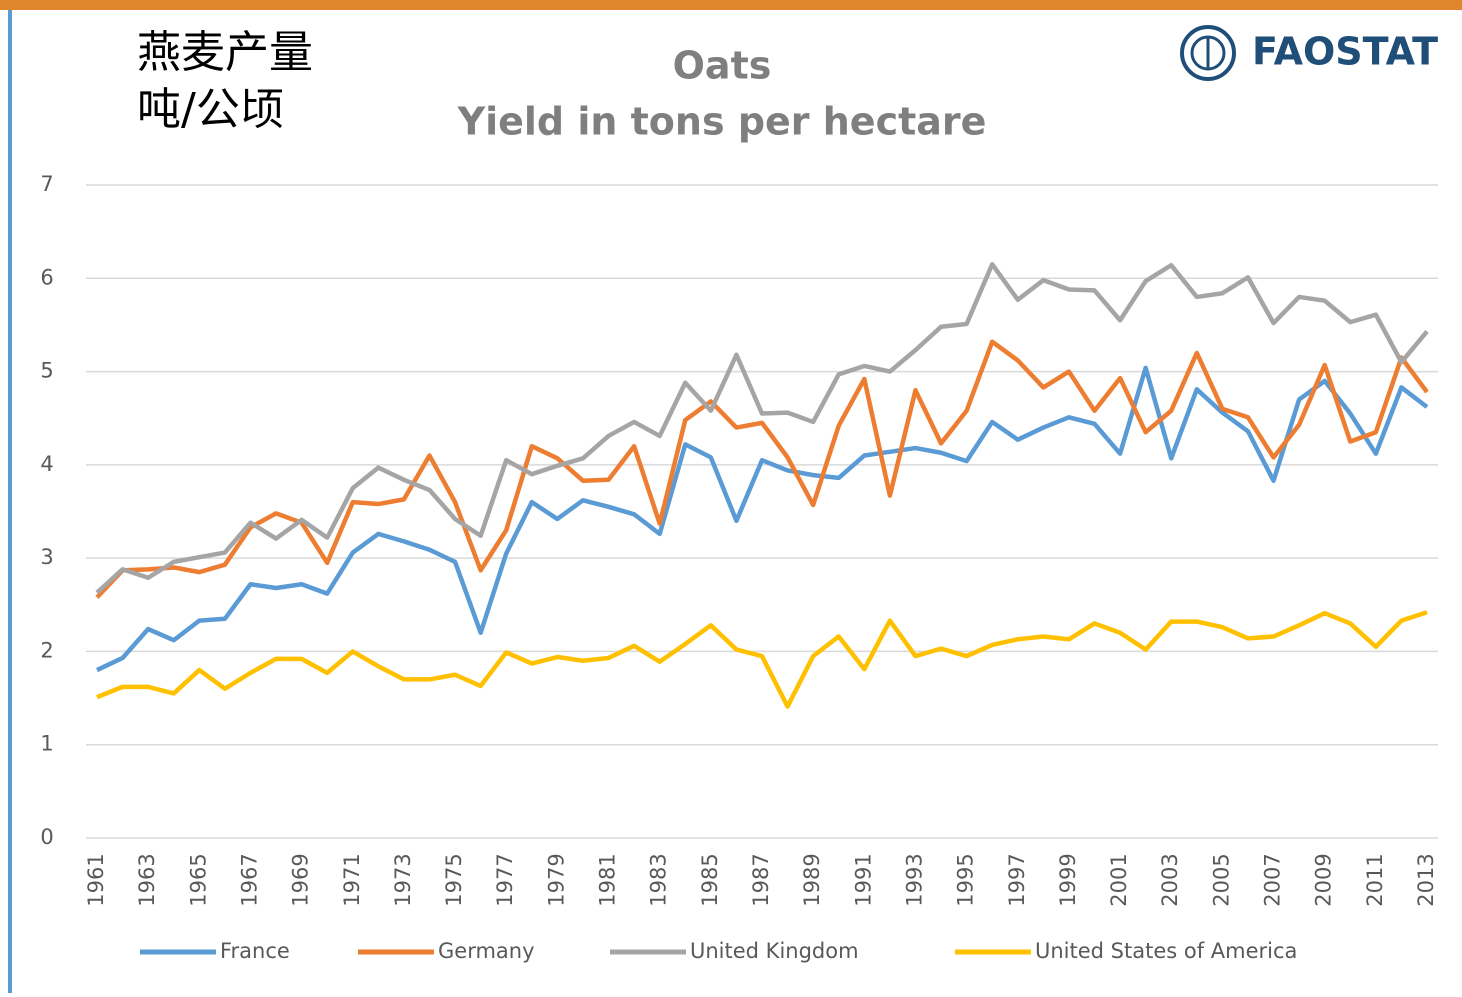 This screenshot has height=997, width=1462. I want to click on legend-label: Germany, so click(486, 951).